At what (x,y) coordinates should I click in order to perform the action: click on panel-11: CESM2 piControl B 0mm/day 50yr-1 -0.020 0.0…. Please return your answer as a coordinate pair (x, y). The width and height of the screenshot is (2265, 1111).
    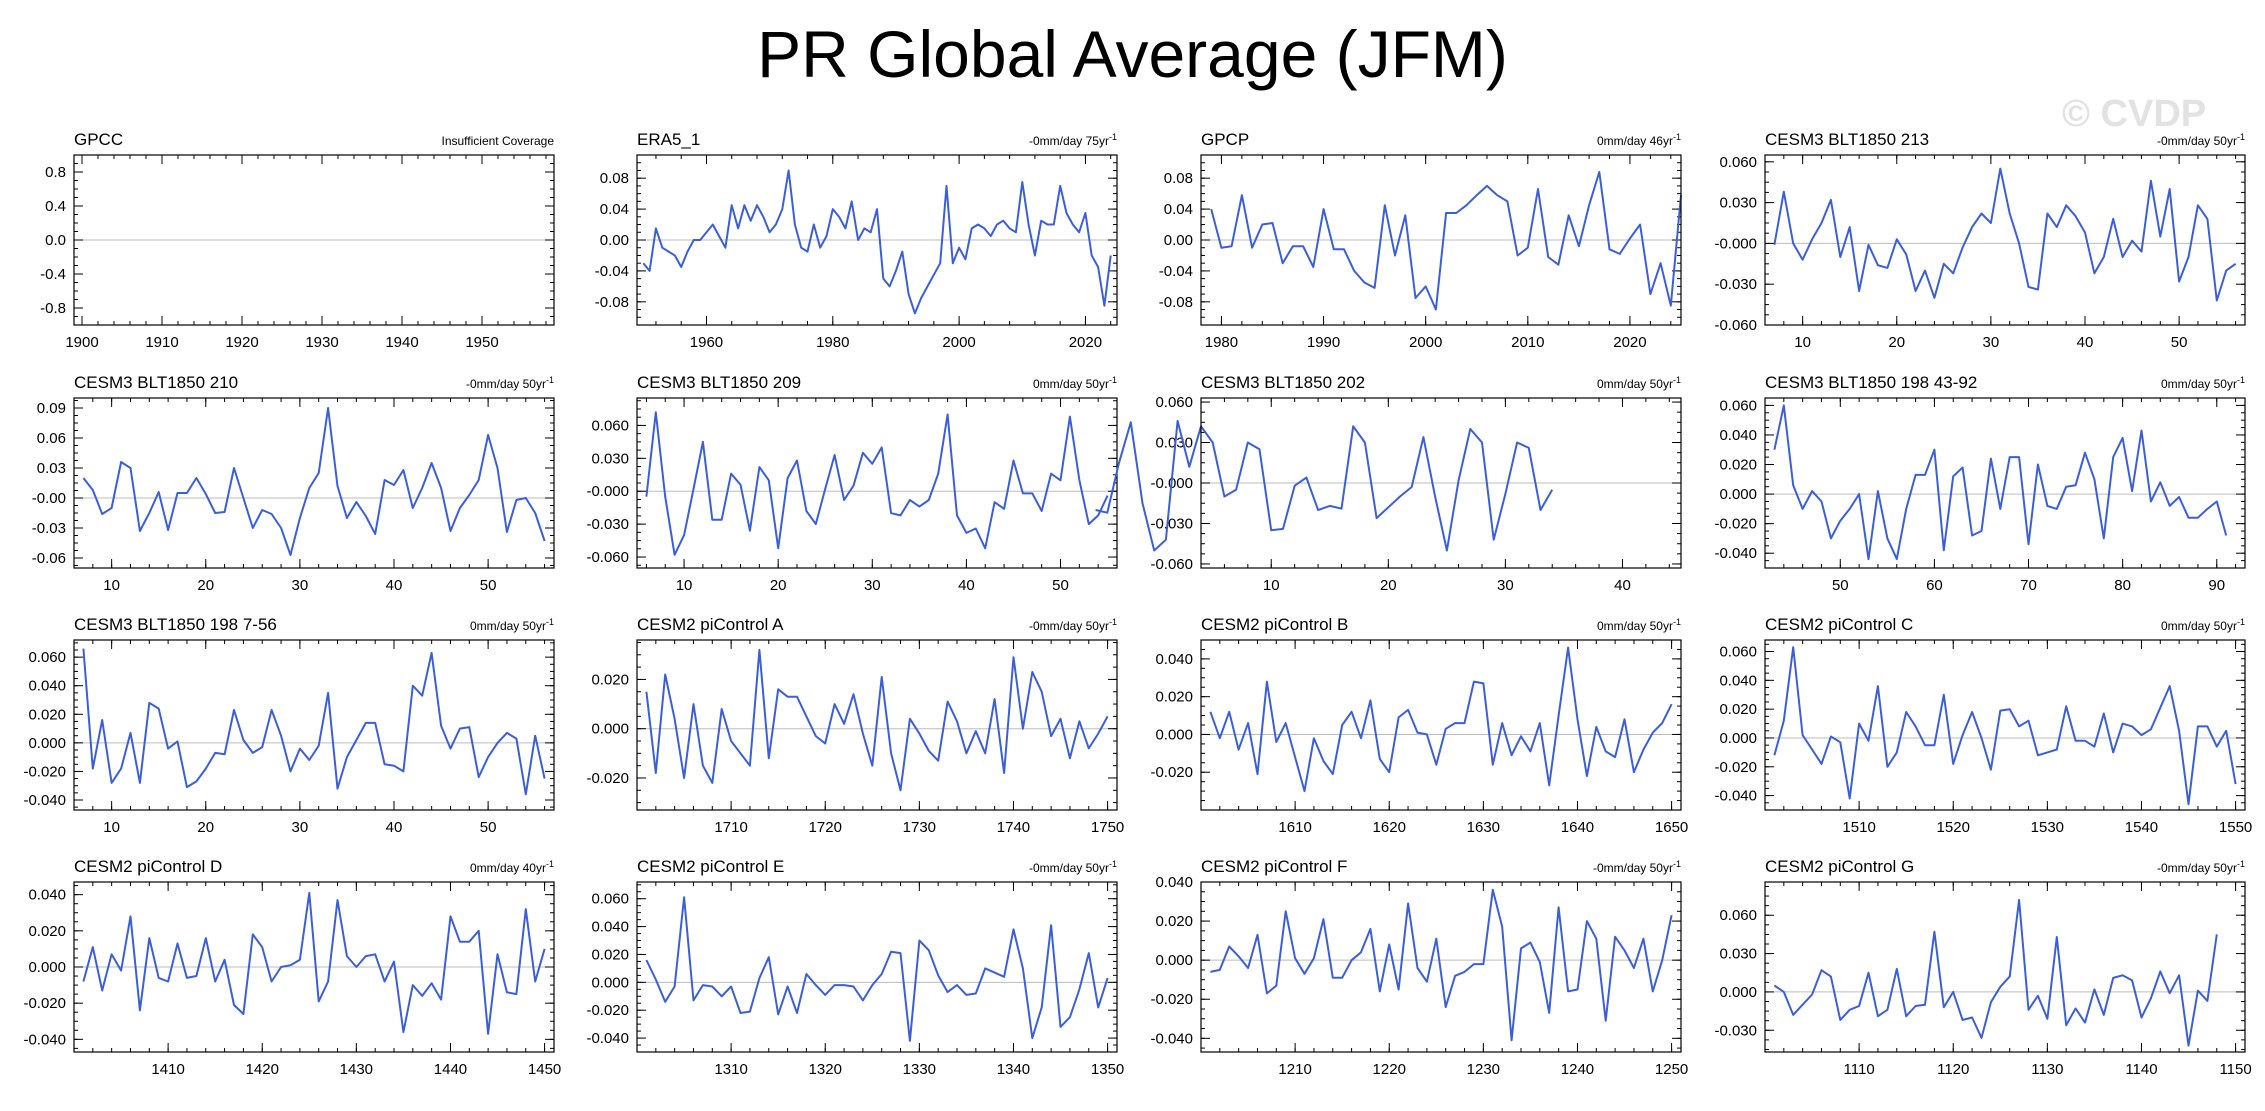
    Looking at the image, I should click on (1419, 725).